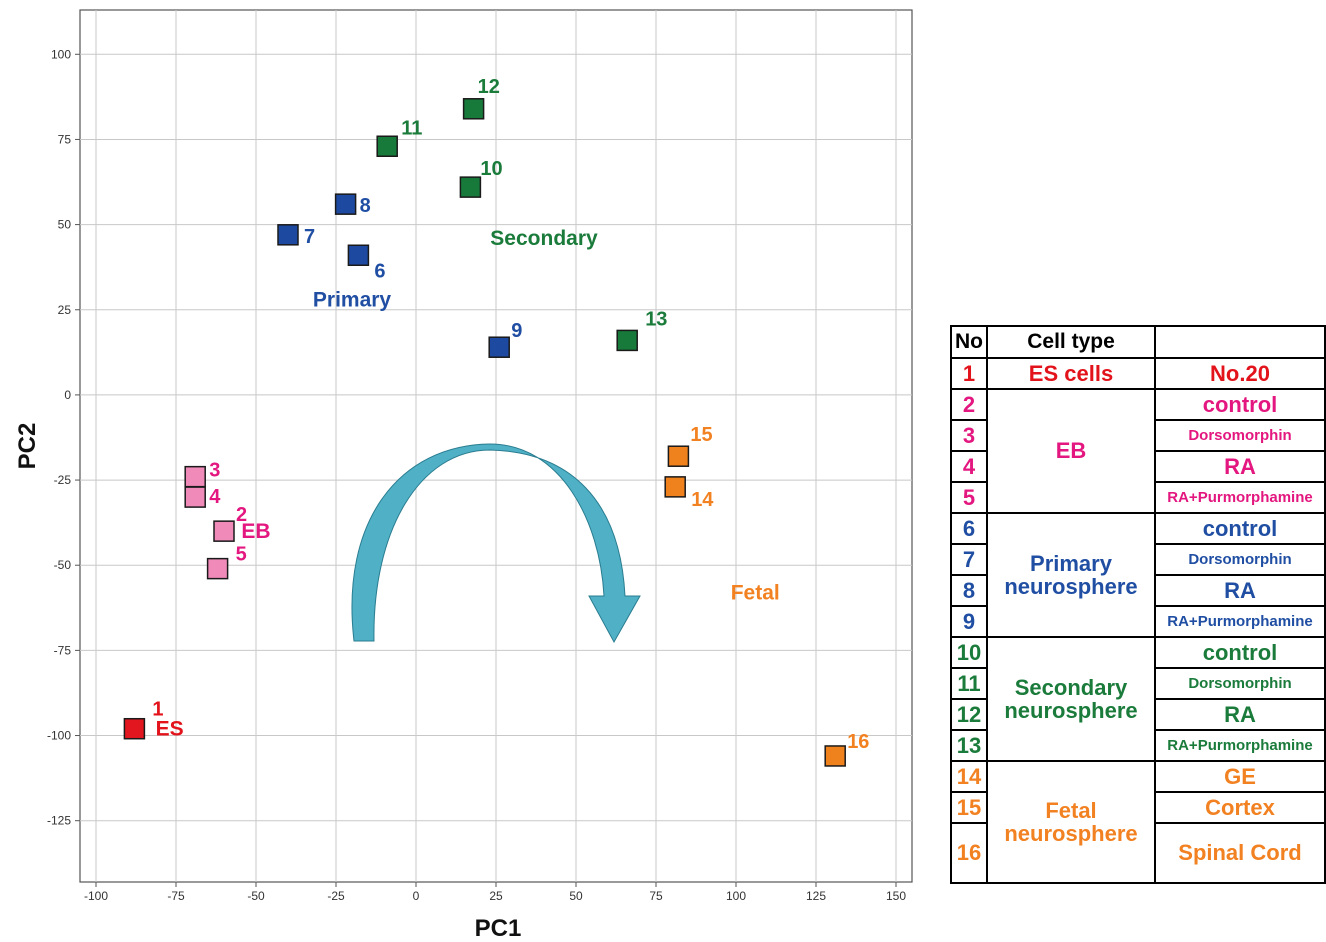  Describe the element at coordinates (309, 237) in the screenshot. I see `point-label-7: 7` at that location.